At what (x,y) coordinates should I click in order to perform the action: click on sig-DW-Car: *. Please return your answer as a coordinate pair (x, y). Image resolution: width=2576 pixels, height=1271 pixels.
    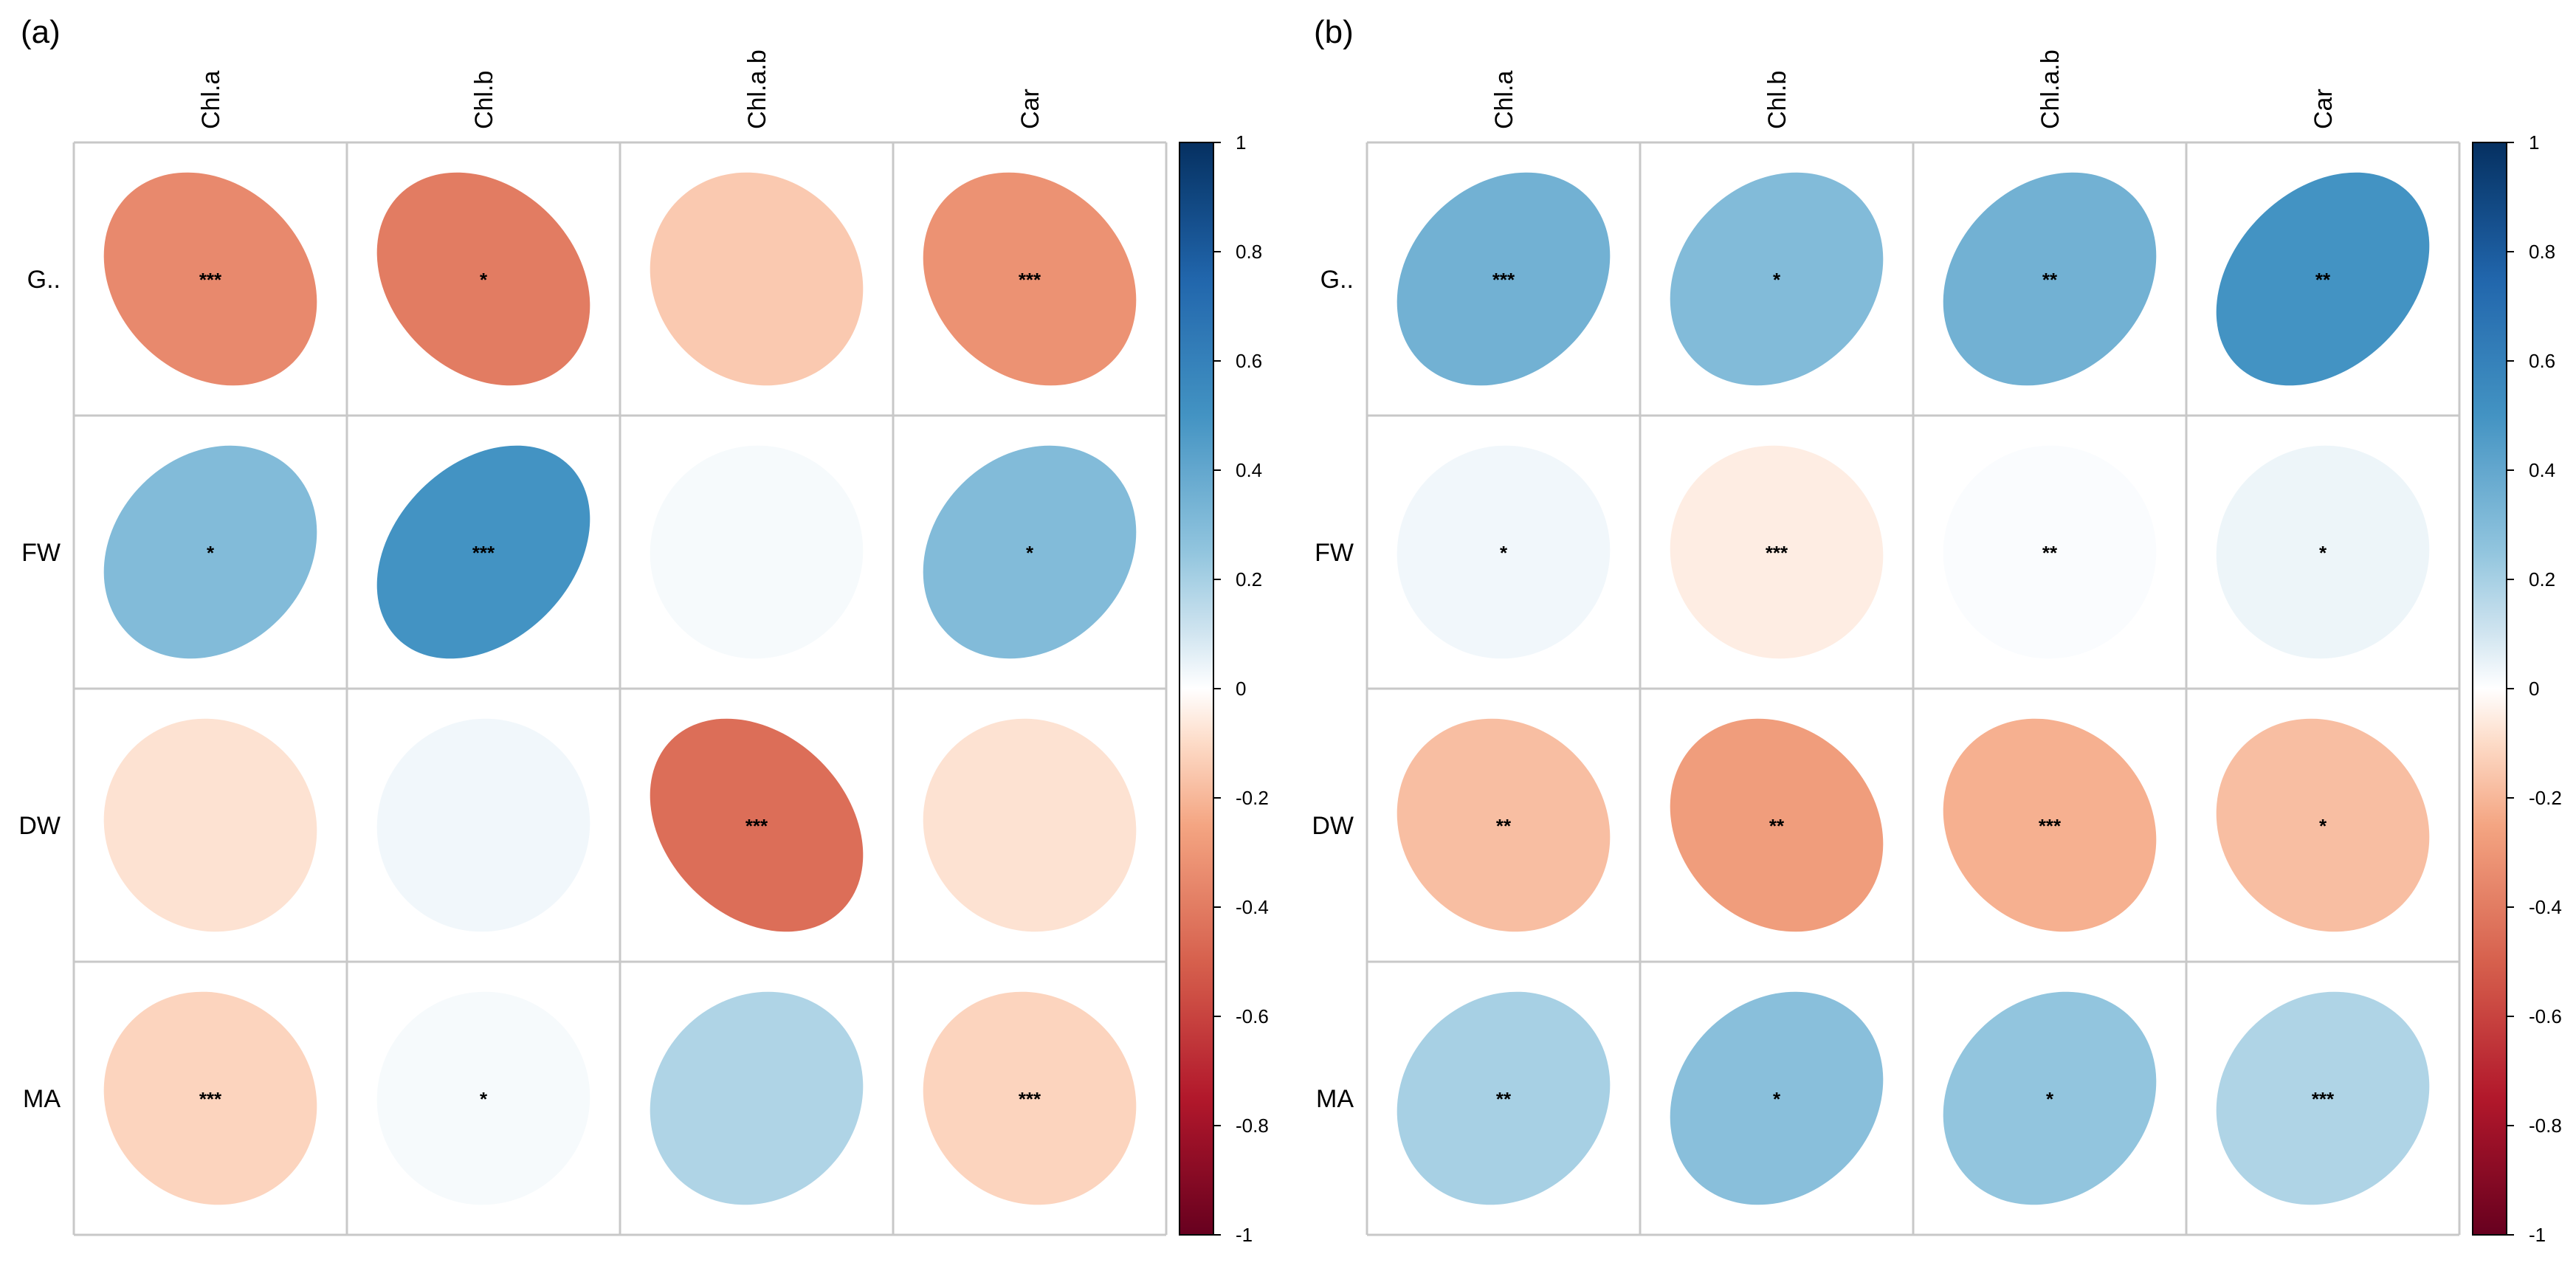
    Looking at the image, I should click on (2323, 826).